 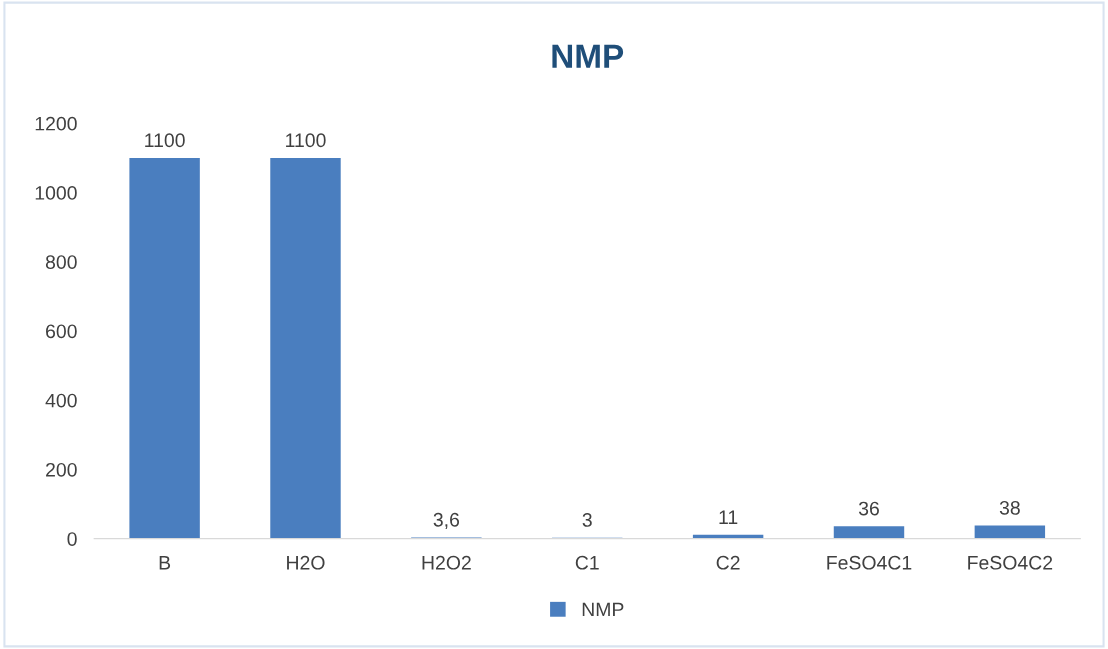 What do you see at coordinates (1009, 507) in the screenshot?
I see `data-label: 38` at bounding box center [1009, 507].